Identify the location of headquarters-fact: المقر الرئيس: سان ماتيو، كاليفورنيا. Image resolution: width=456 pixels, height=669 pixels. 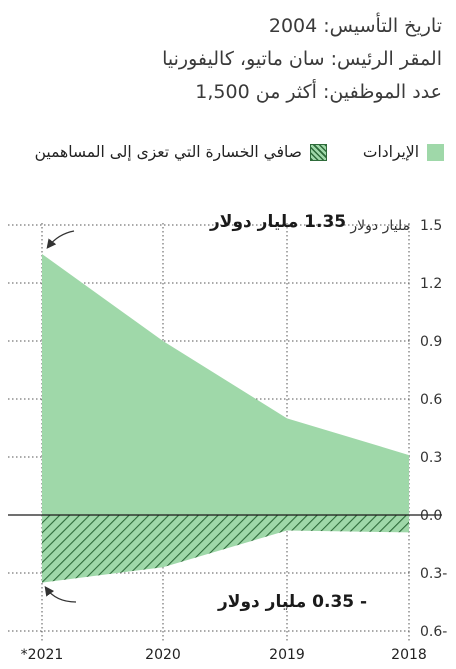
(302, 59).